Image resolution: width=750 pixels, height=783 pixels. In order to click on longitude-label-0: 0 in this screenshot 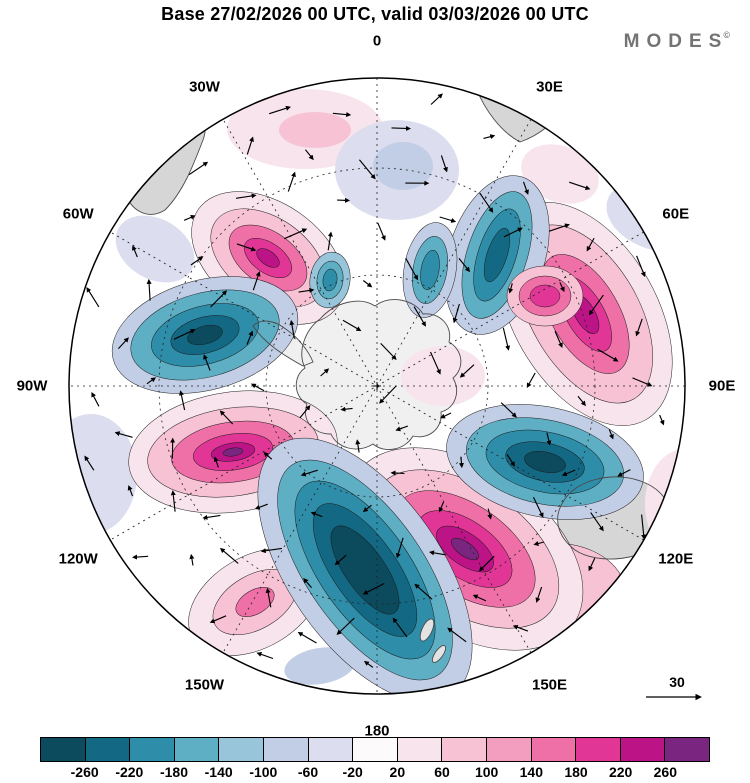, I will do `click(377, 41)`.